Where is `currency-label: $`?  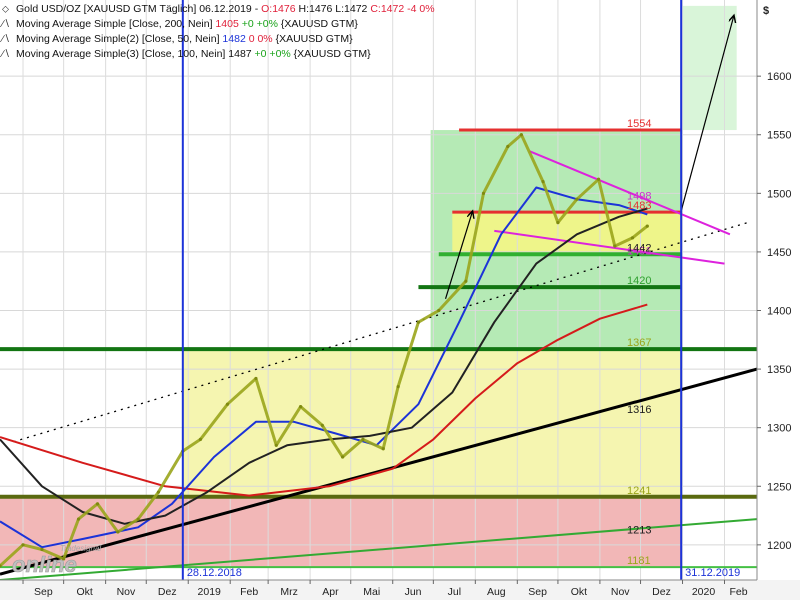
currency-label: $ is located at coordinates (766, 11).